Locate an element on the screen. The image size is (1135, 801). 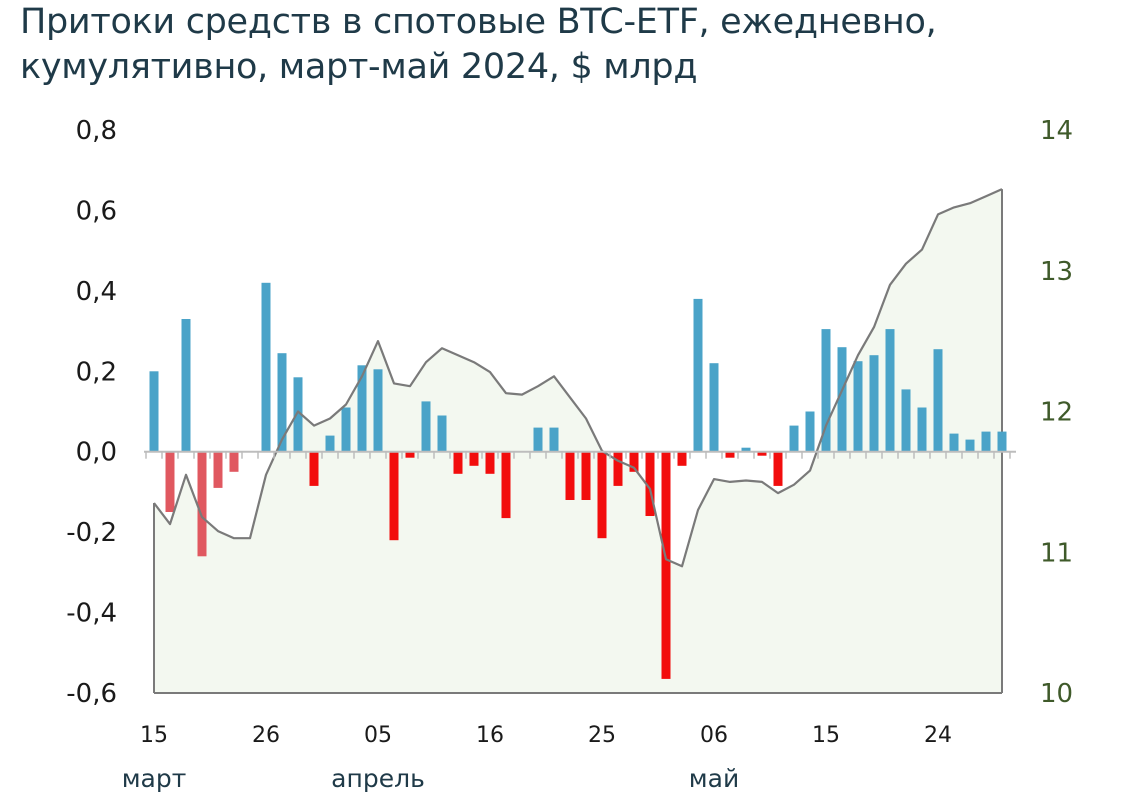
x-tick-label: 06 is located at coordinates (714, 735).